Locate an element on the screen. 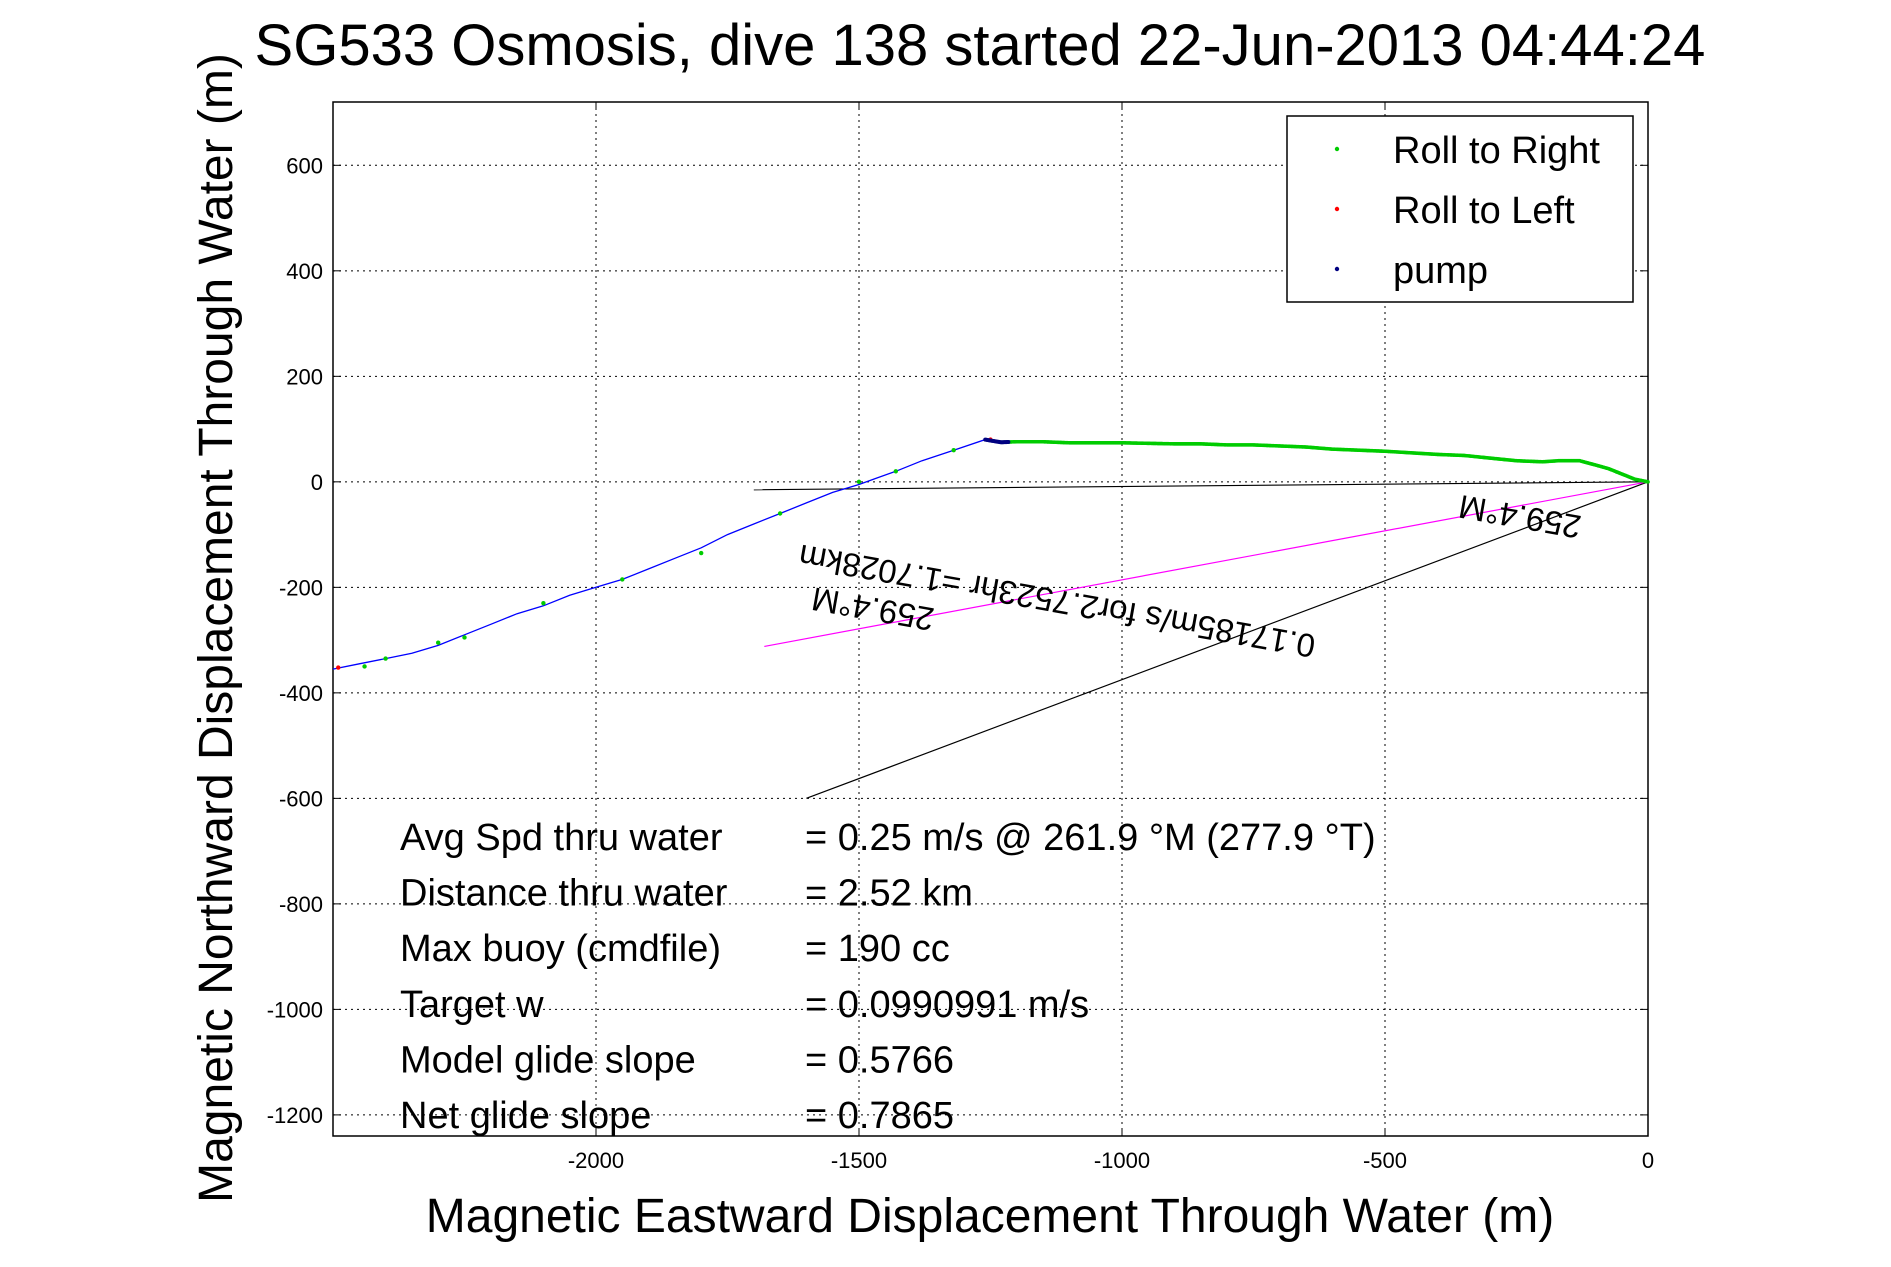 The width and height of the screenshot is (1891, 1267). y-tick-label: -800 is located at coordinates (301, 904).